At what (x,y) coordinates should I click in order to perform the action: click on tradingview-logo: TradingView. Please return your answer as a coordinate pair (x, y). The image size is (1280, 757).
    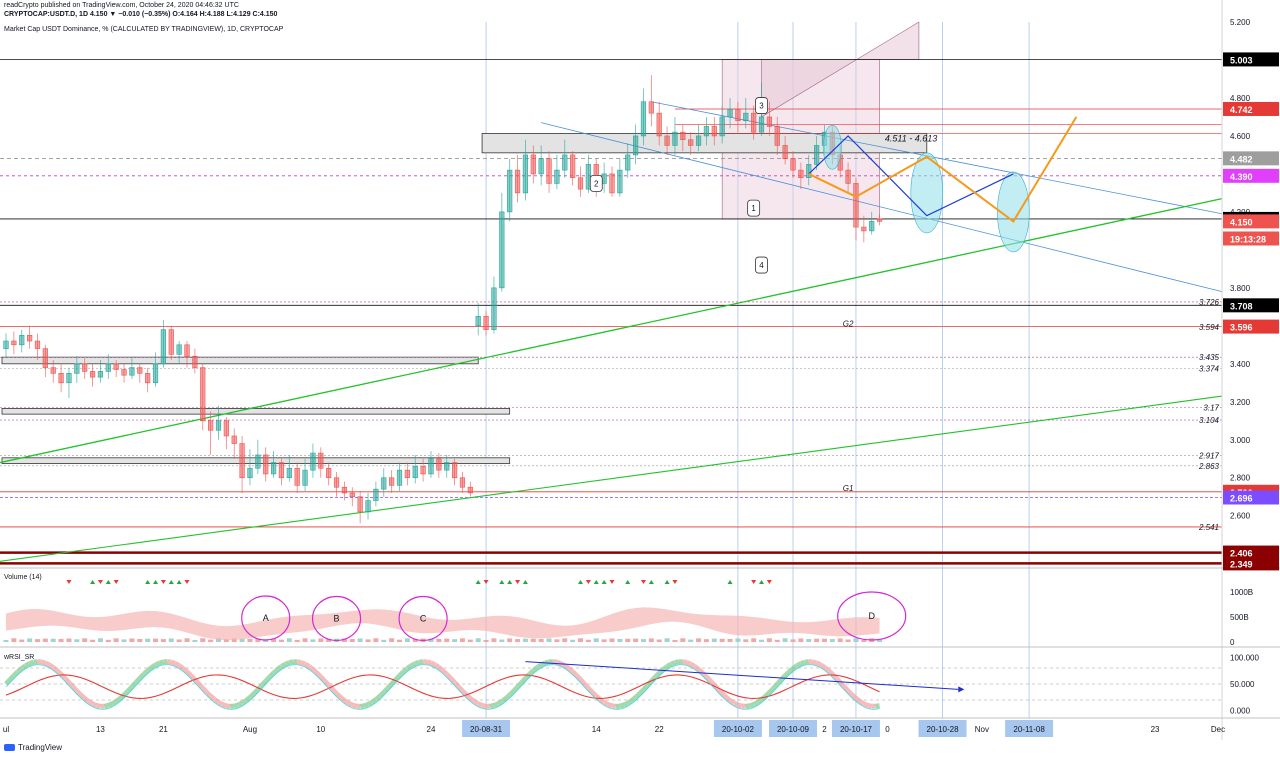
    Looking at the image, I should click on (33, 747).